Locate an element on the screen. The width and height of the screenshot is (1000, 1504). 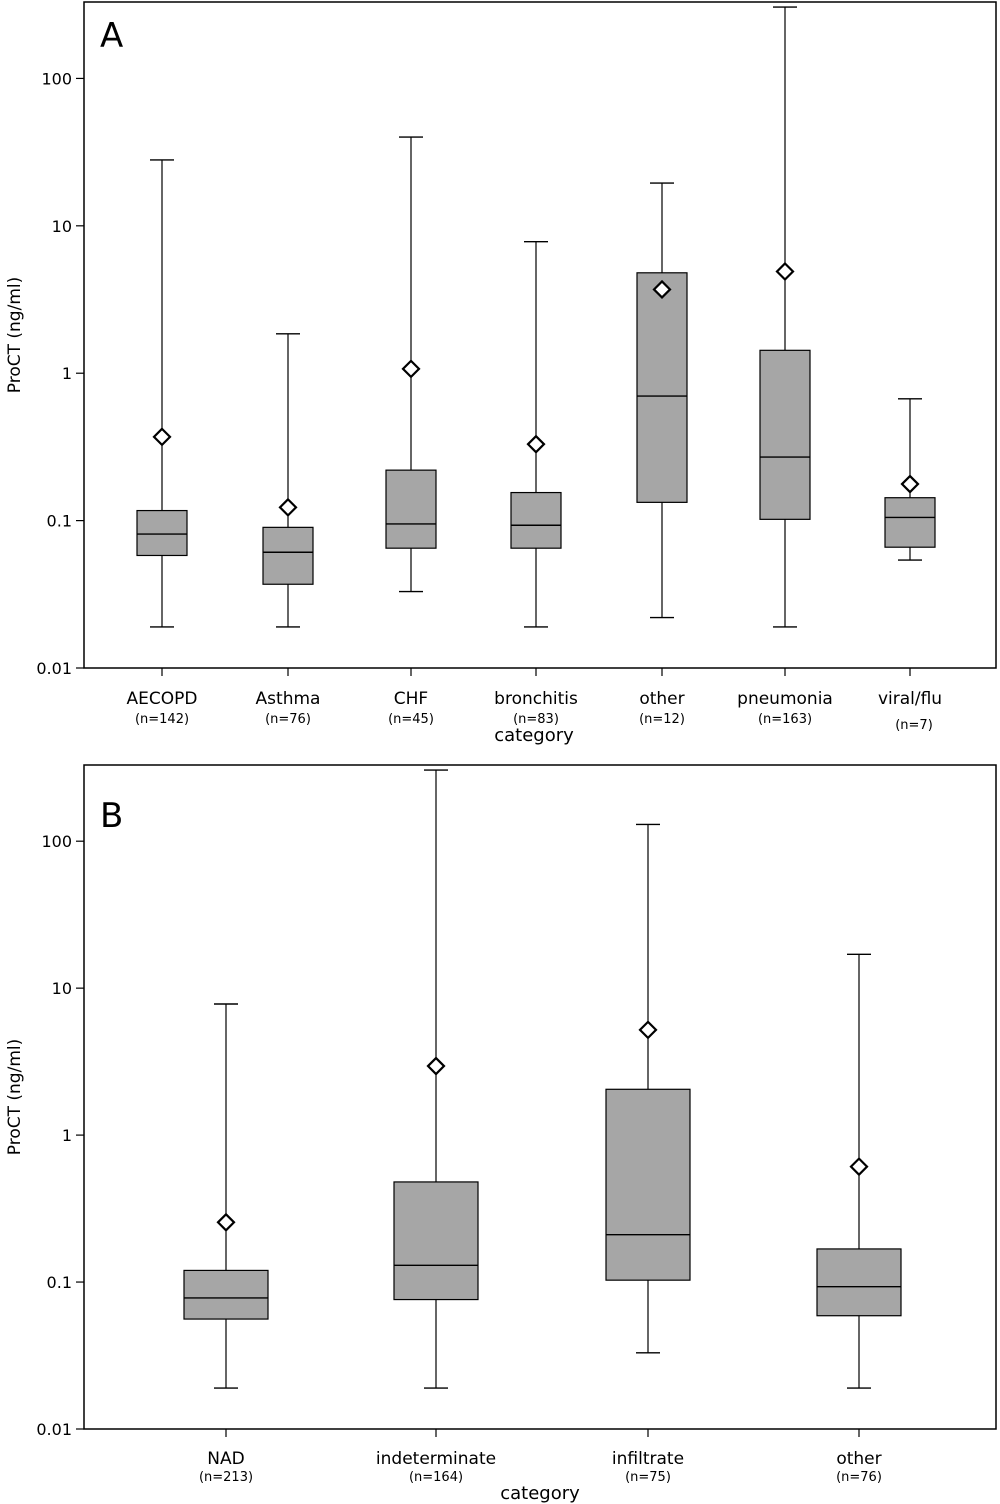
category-n: (n=142) is located at coordinates (162, 719).